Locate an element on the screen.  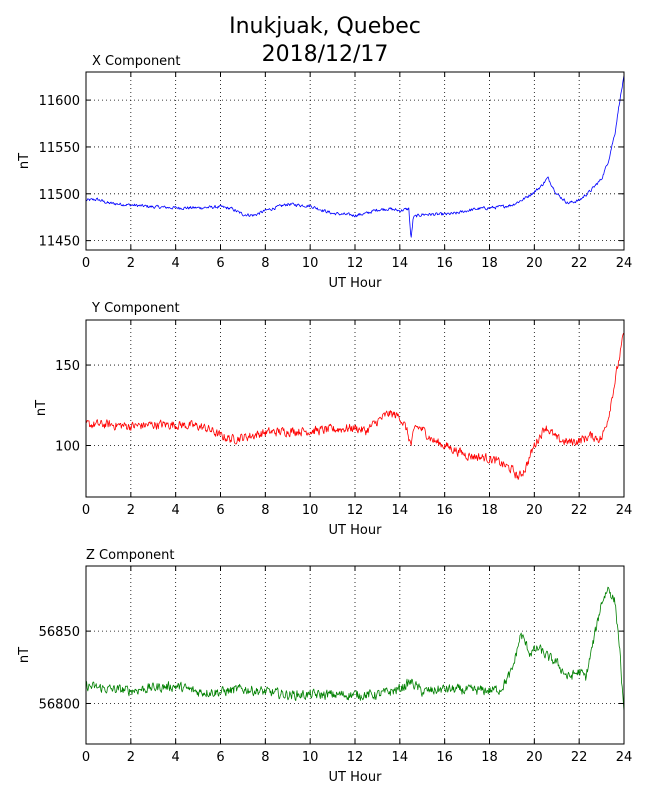
z-component-xtick-label: 6 is located at coordinates (220, 757).